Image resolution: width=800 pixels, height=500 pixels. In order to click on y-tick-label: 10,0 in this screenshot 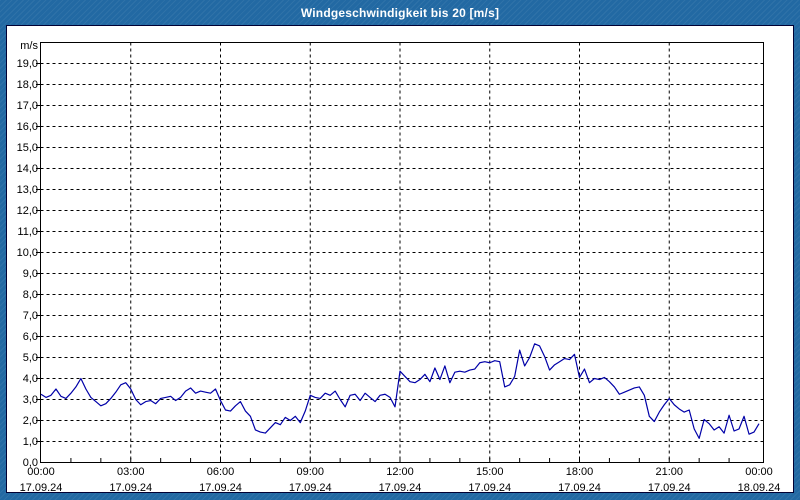, I will do `click(27, 252)`.